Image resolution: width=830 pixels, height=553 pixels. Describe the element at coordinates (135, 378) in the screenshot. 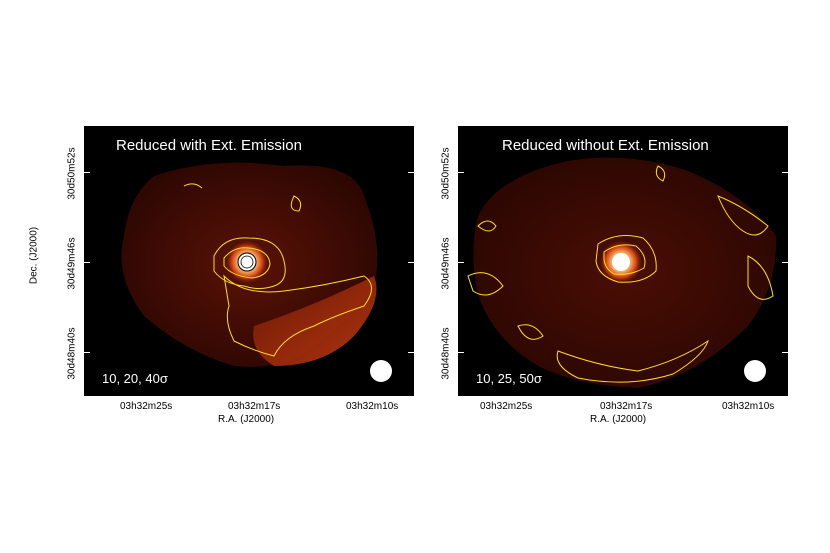

I see `contour-levels-label: 10, 20, 40σ` at that location.